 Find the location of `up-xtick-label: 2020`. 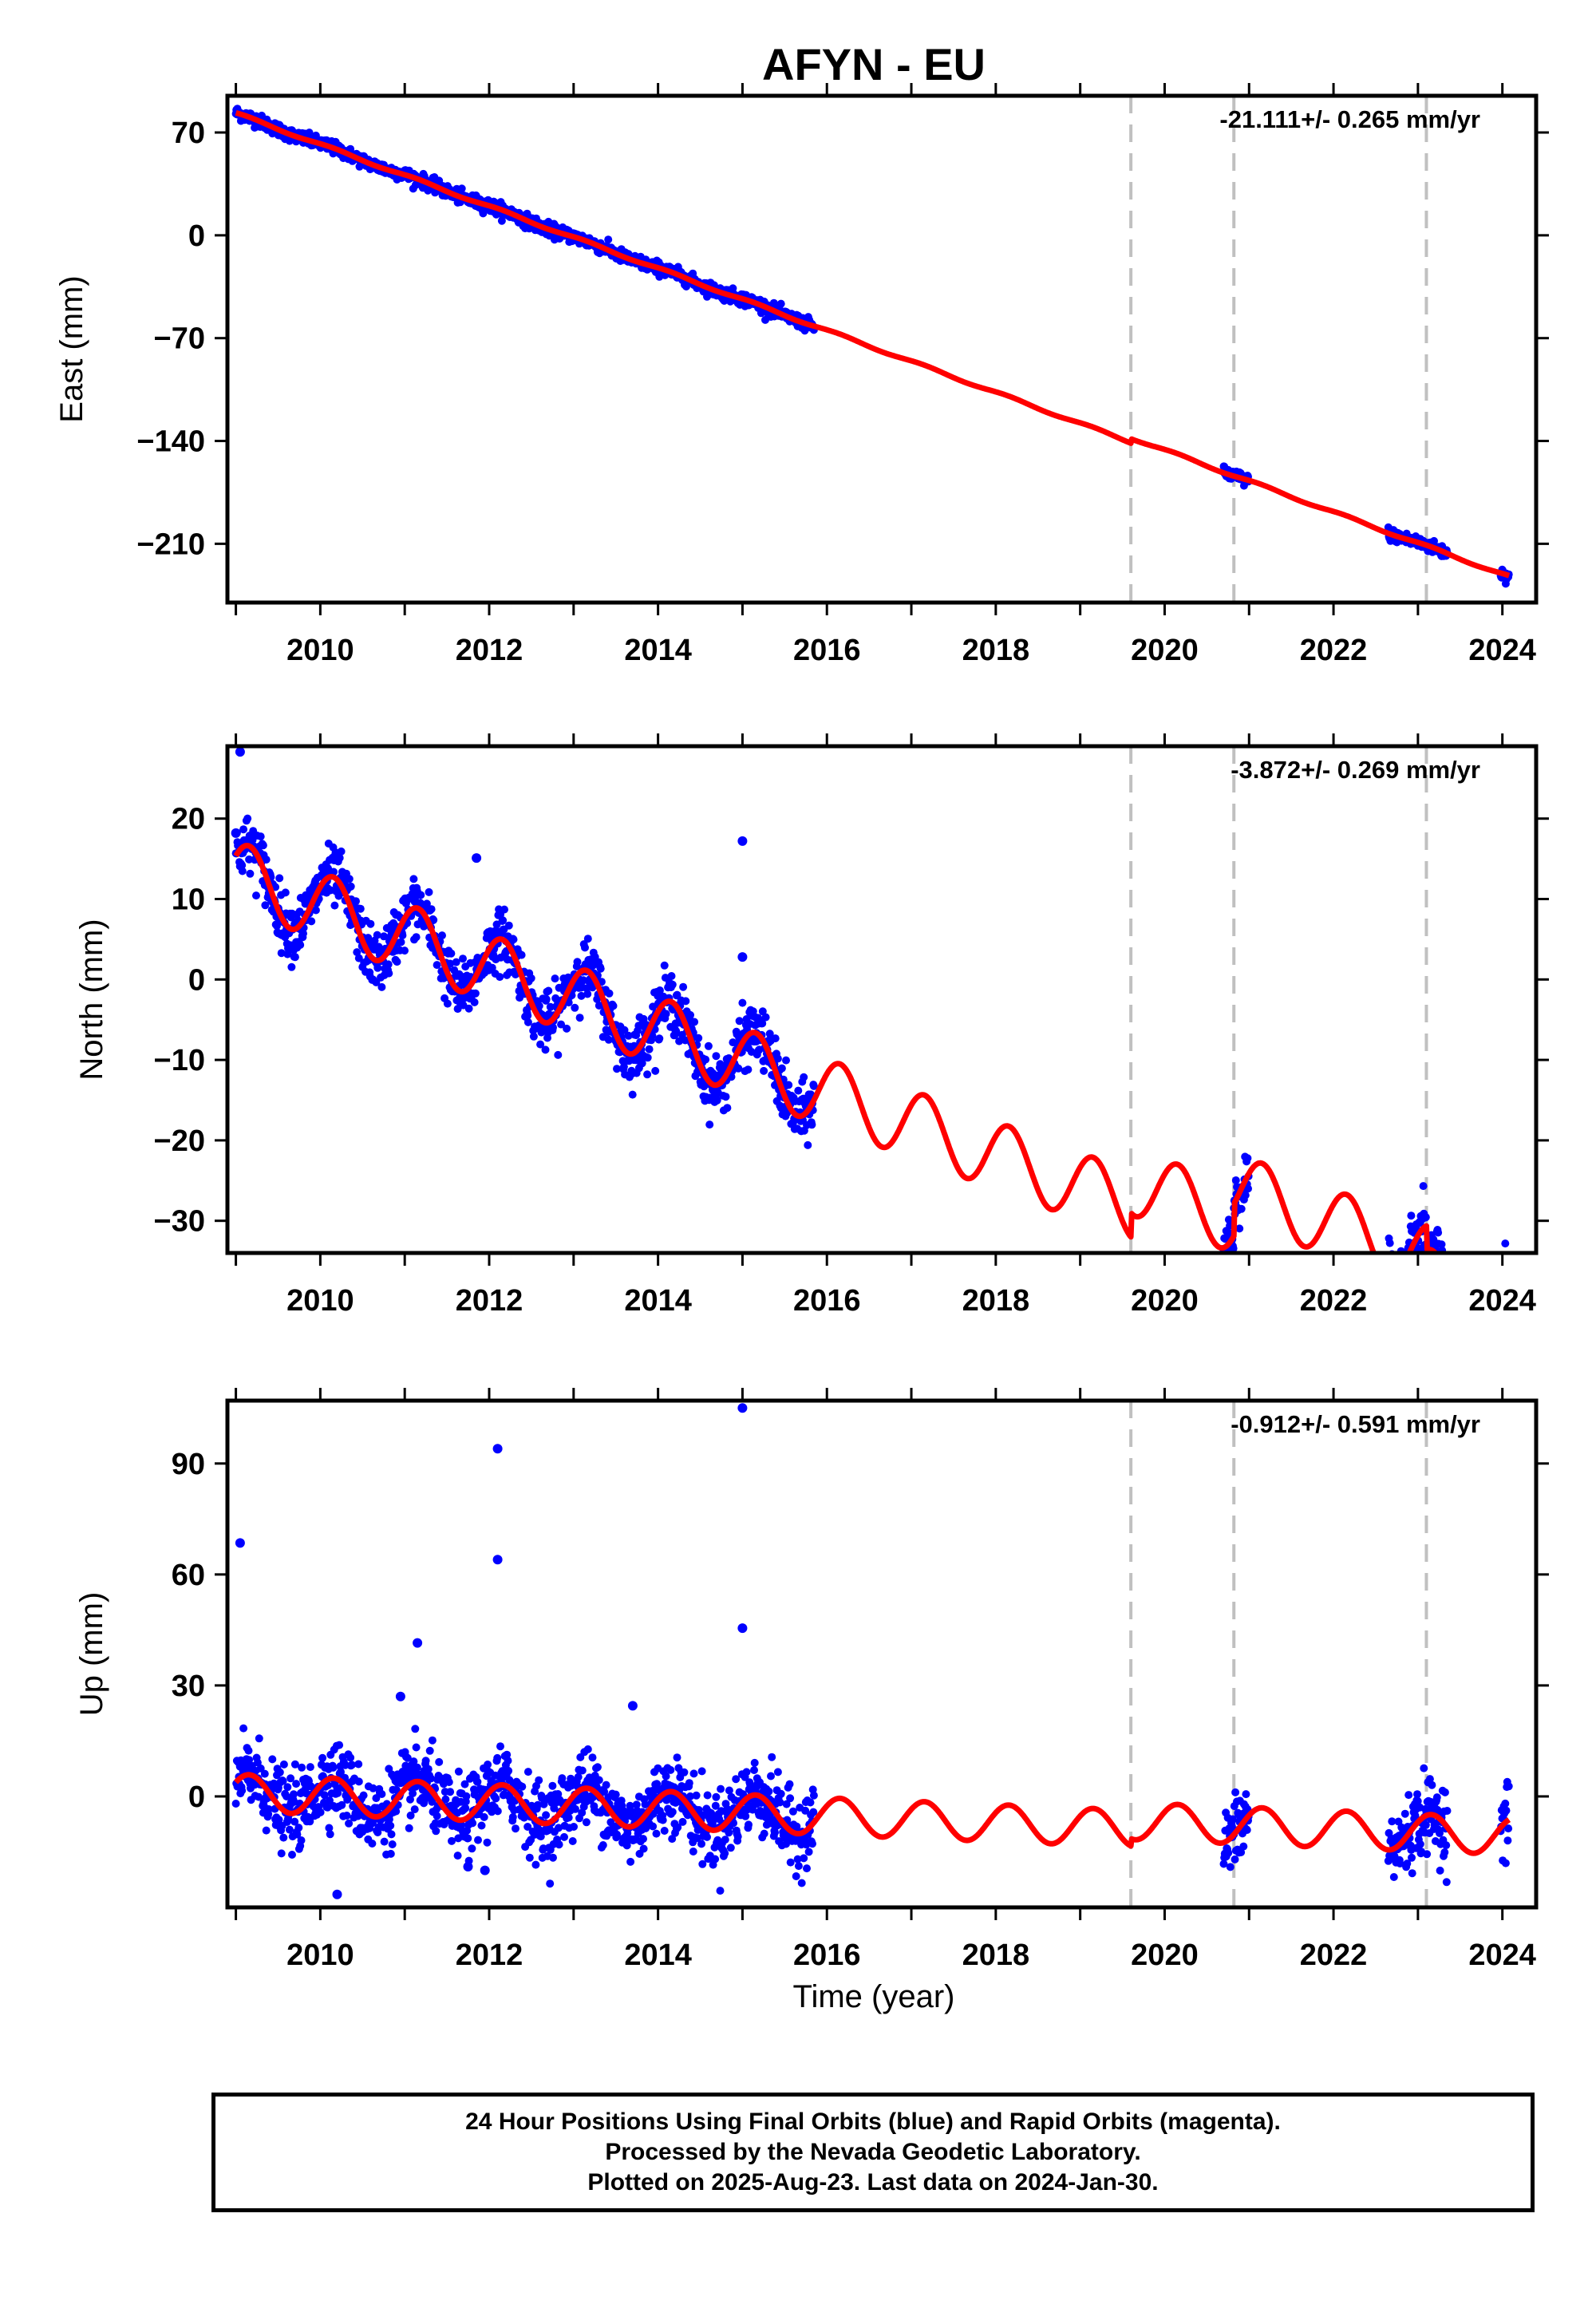

up-xtick-label: 2020 is located at coordinates (1165, 1955).